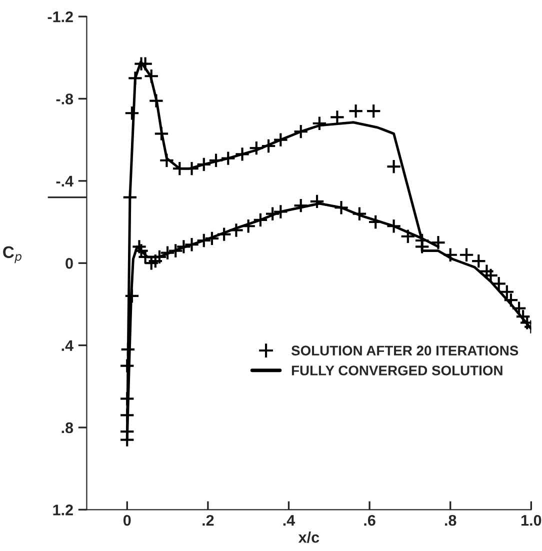 This screenshot has height=551, width=542. I want to click on y-tick-label: -.8, so click(65, 99).